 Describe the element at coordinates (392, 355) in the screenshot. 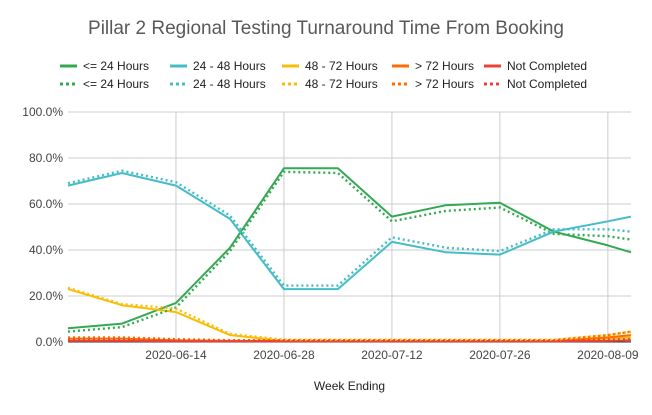

I see `x-tick-label: 2020-07-12` at that location.